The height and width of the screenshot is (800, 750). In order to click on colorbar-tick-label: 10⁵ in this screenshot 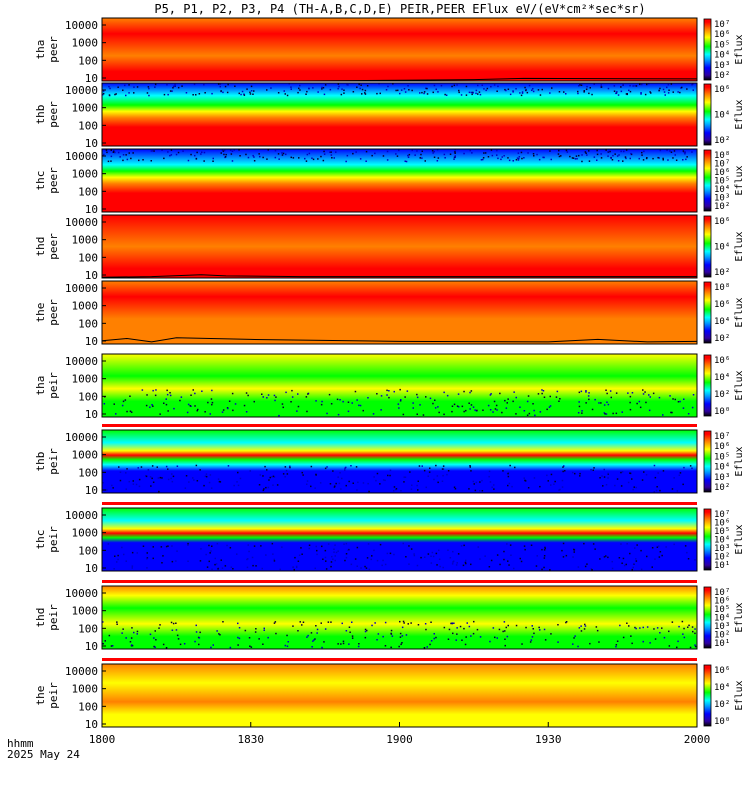, I will do `click(722, 457)`.